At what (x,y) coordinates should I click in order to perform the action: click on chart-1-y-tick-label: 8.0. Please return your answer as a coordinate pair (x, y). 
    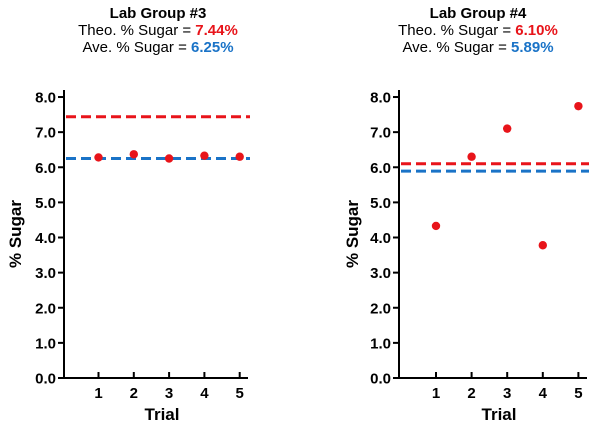
    Looking at the image, I should click on (45, 98).